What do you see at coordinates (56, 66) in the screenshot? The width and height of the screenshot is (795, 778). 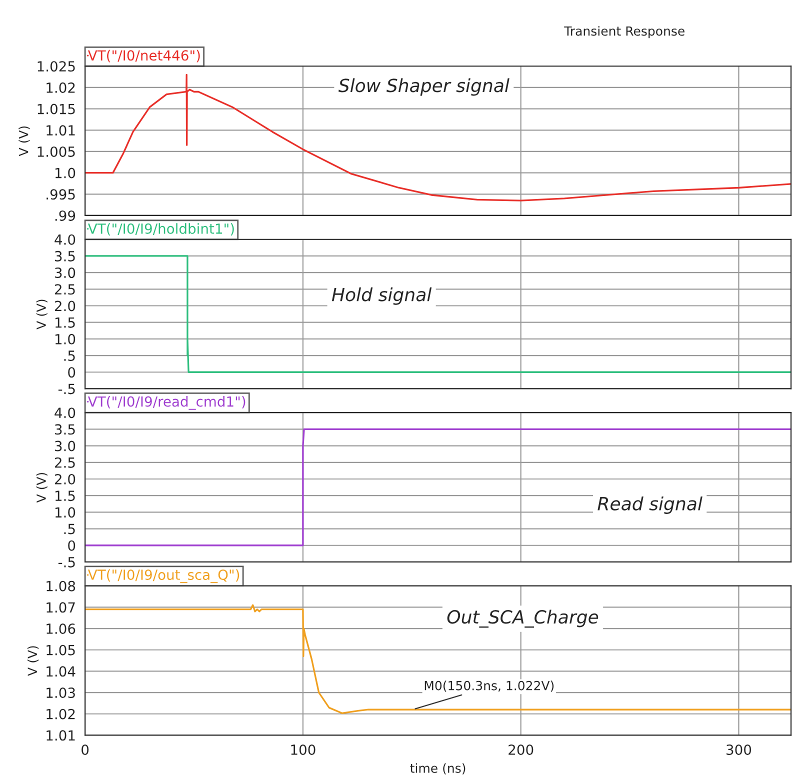 I see `y-tick-label: 1.025` at bounding box center [56, 66].